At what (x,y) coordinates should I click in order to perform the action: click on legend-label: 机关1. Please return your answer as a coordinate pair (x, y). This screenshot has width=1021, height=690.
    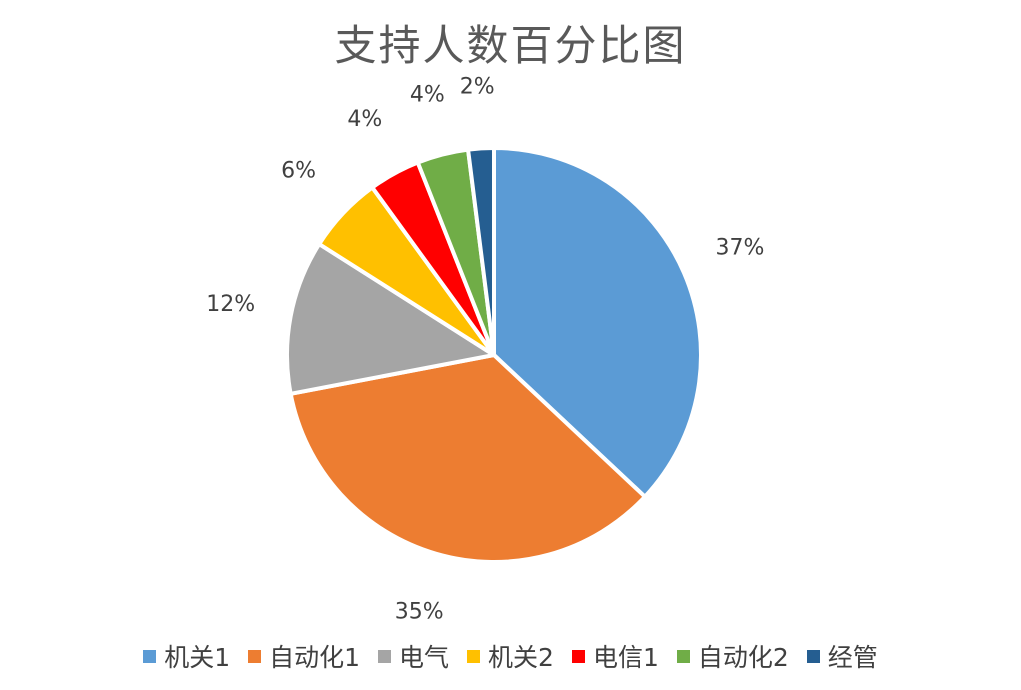
    Looking at the image, I should click on (197, 657).